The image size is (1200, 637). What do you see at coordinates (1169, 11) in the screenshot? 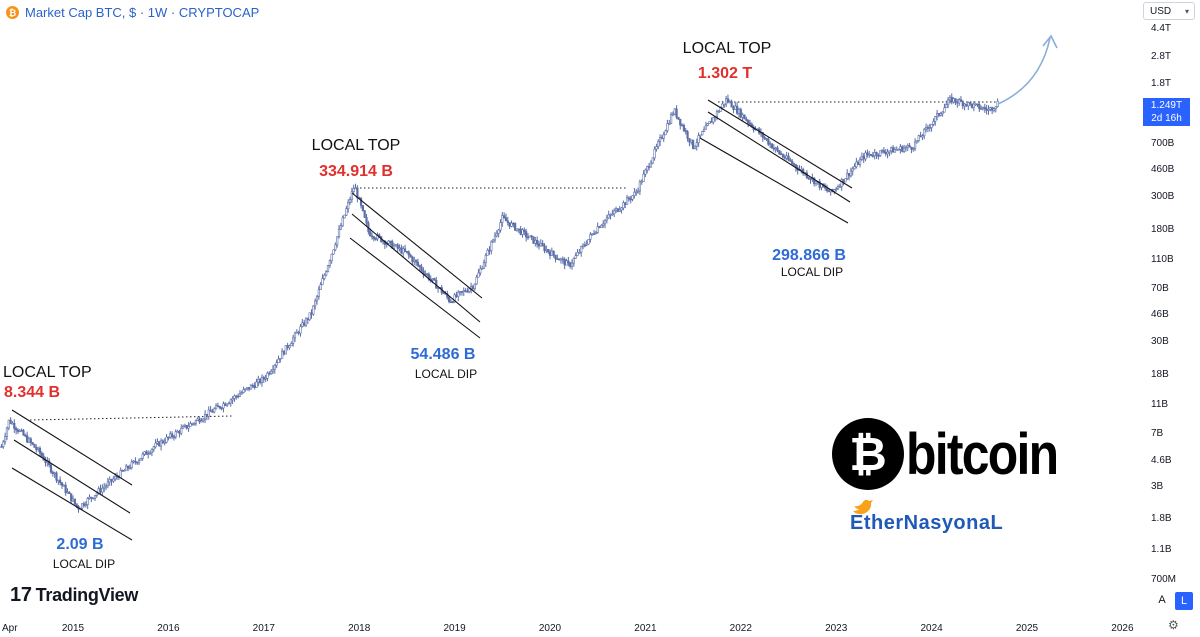
I see `currency-selector: USD ▾` at bounding box center [1169, 11].